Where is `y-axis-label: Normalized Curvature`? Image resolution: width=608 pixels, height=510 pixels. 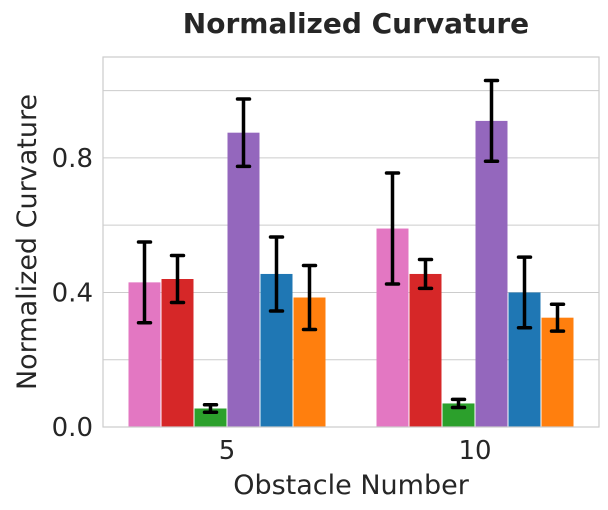 y-axis-label: Normalized Curvature is located at coordinates (27, 242).